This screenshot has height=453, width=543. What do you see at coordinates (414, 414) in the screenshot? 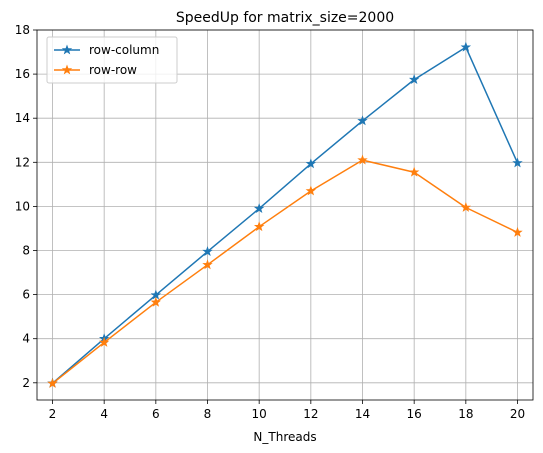
I see `x-tick-label: 16` at bounding box center [414, 414].